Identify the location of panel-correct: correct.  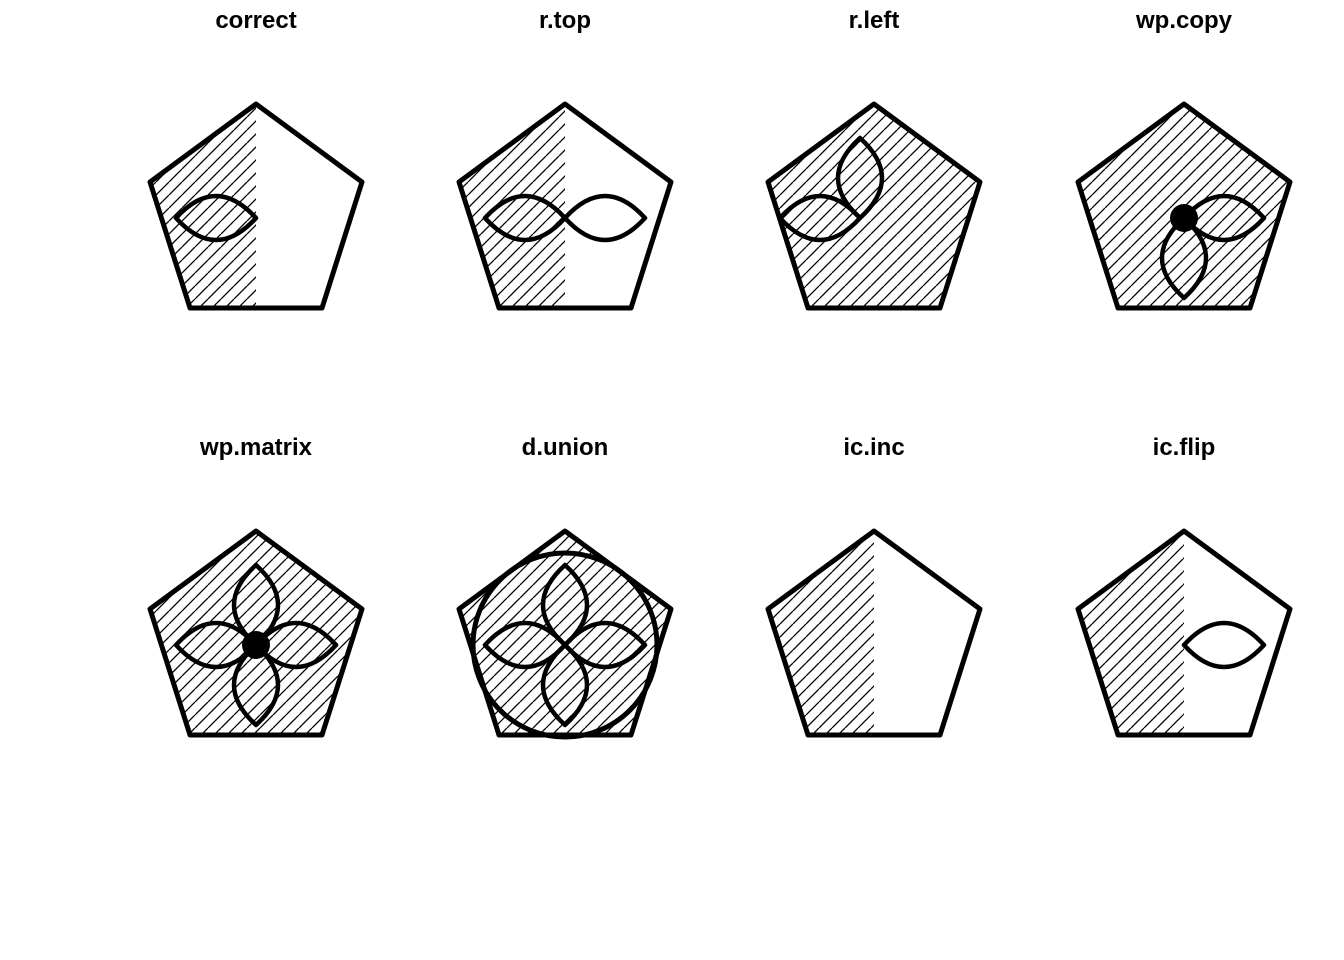
(256, 159).